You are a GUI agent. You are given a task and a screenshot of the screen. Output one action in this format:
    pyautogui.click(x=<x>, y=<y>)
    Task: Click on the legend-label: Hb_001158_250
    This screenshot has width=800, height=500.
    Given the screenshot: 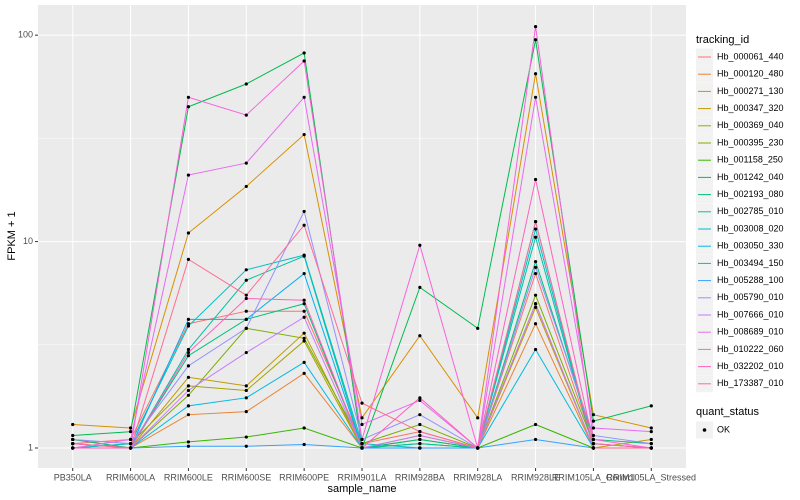 What is the action you would take?
    pyautogui.click(x=750, y=160)
    